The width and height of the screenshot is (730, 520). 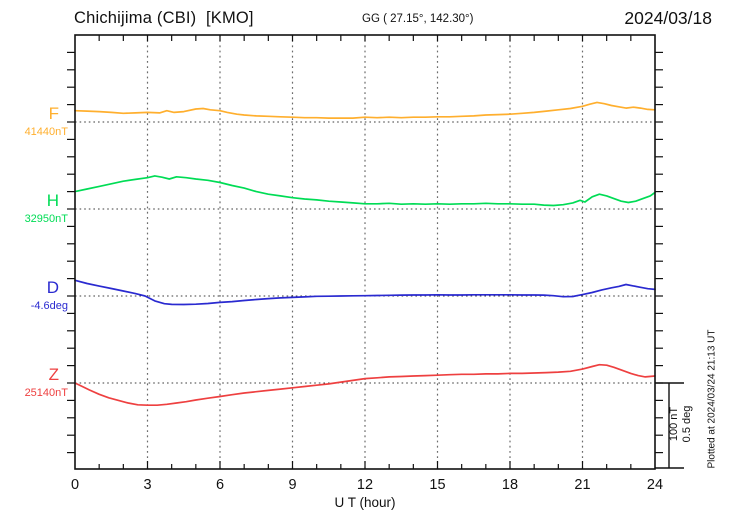 I want to click on scale-bar-nt-label: 100 nT, so click(x=674, y=424).